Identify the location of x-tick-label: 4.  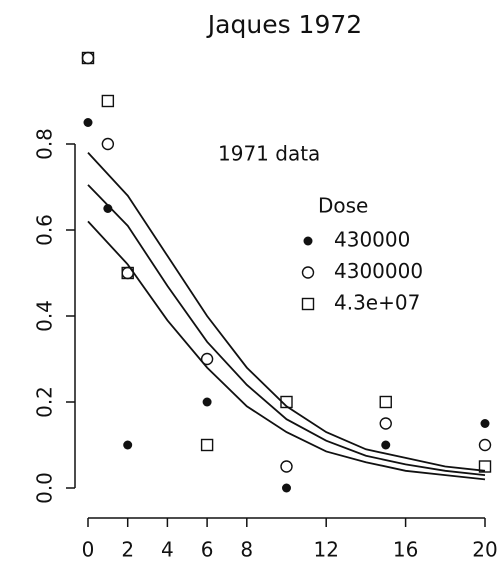
(167, 550).